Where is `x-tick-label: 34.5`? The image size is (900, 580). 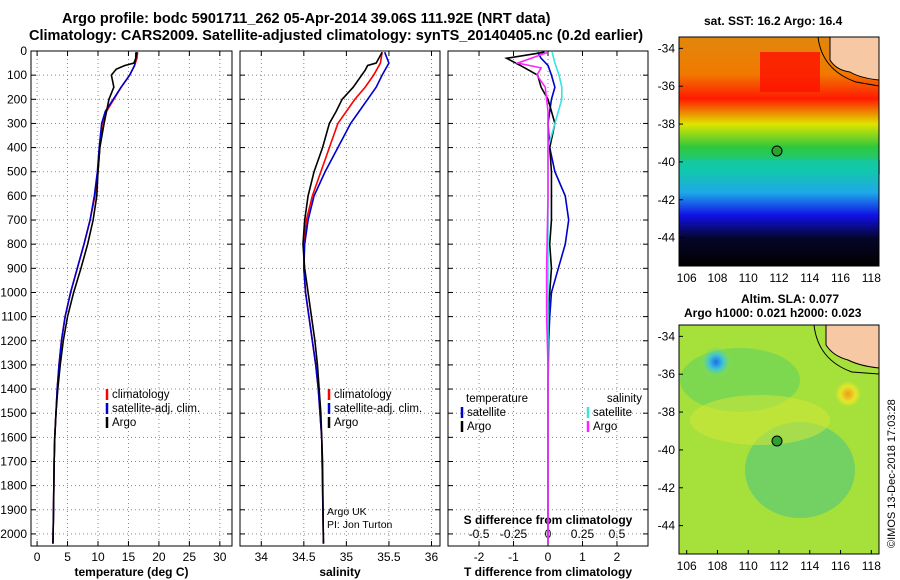 x-tick-label: 34.5 is located at coordinates (304, 557).